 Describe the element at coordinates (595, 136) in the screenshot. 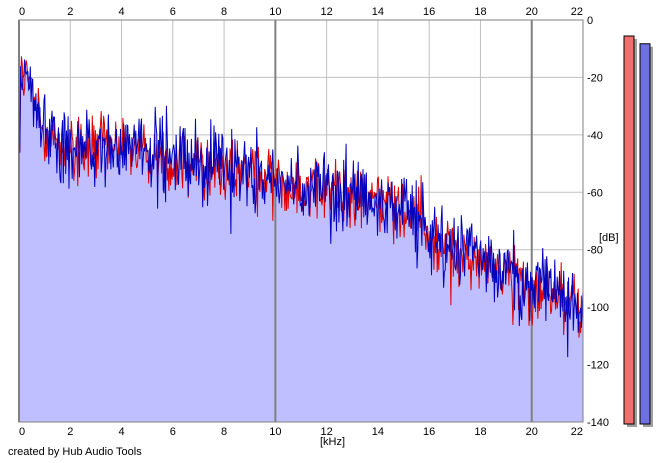

I see `y-tick-label: -40` at that location.